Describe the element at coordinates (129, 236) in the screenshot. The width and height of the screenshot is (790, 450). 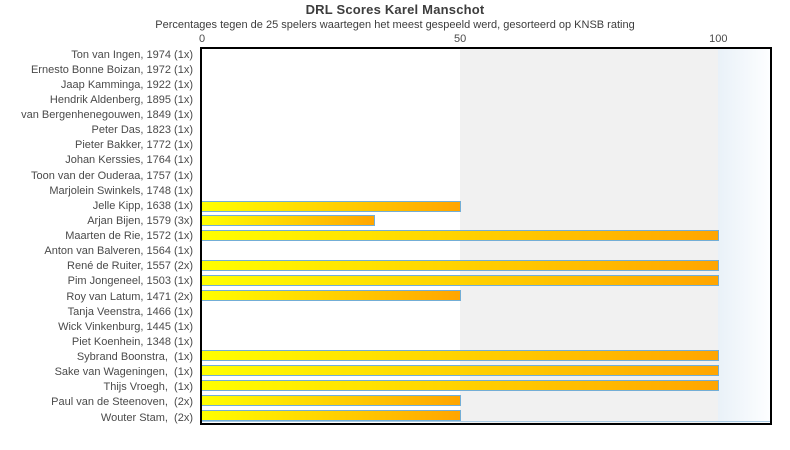
I see `y-axis-label: Maarten de Rie, 1572 (1x)` at that location.